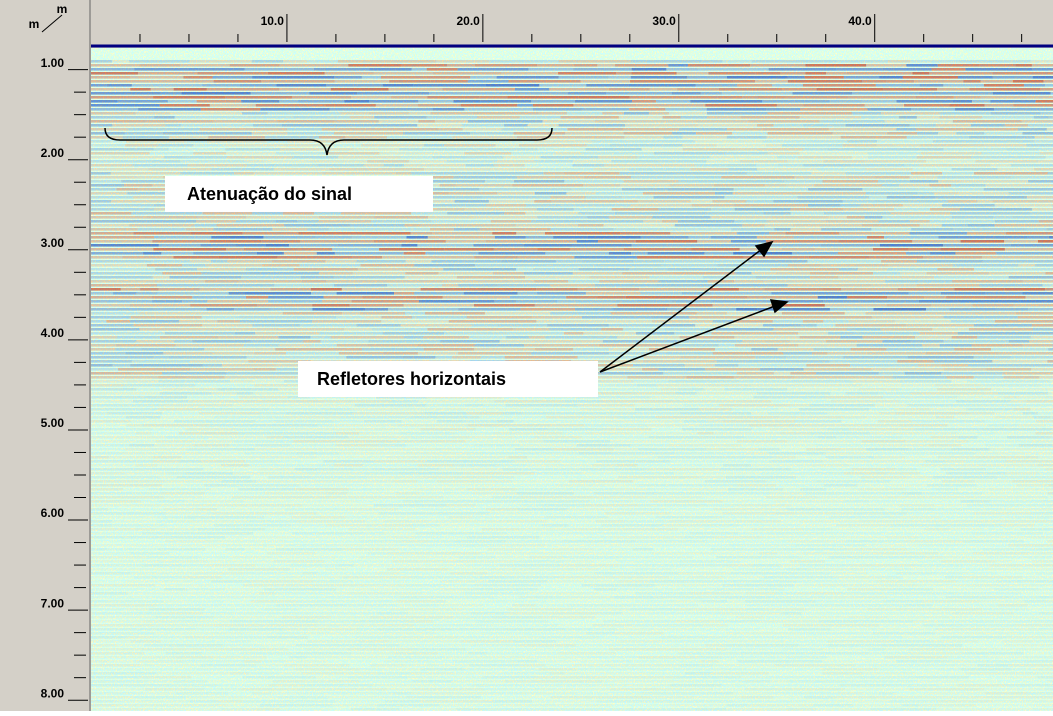 This screenshot has width=1053, height=716. Describe the element at coordinates (53, 423) in the screenshot. I see `y-tick-label: 5.00` at that location.